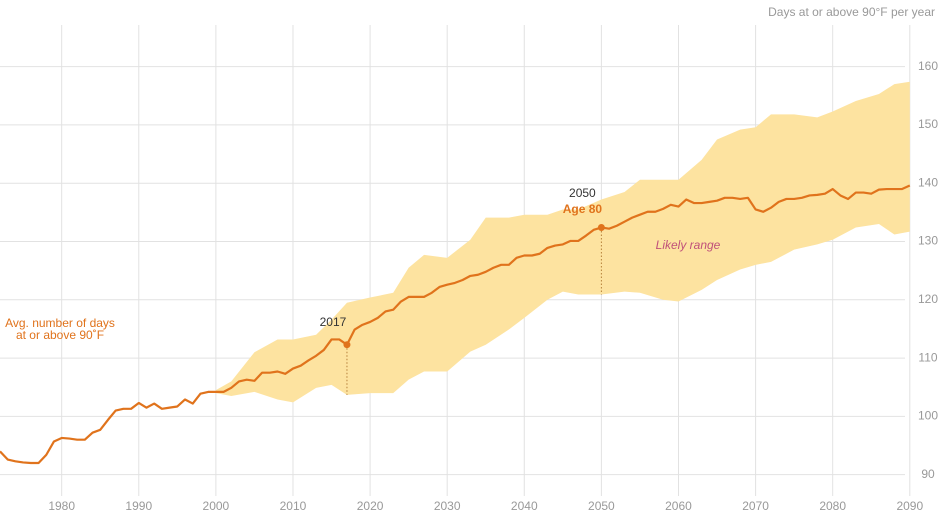  I want to click on y-tick-label: 130, so click(928, 241).